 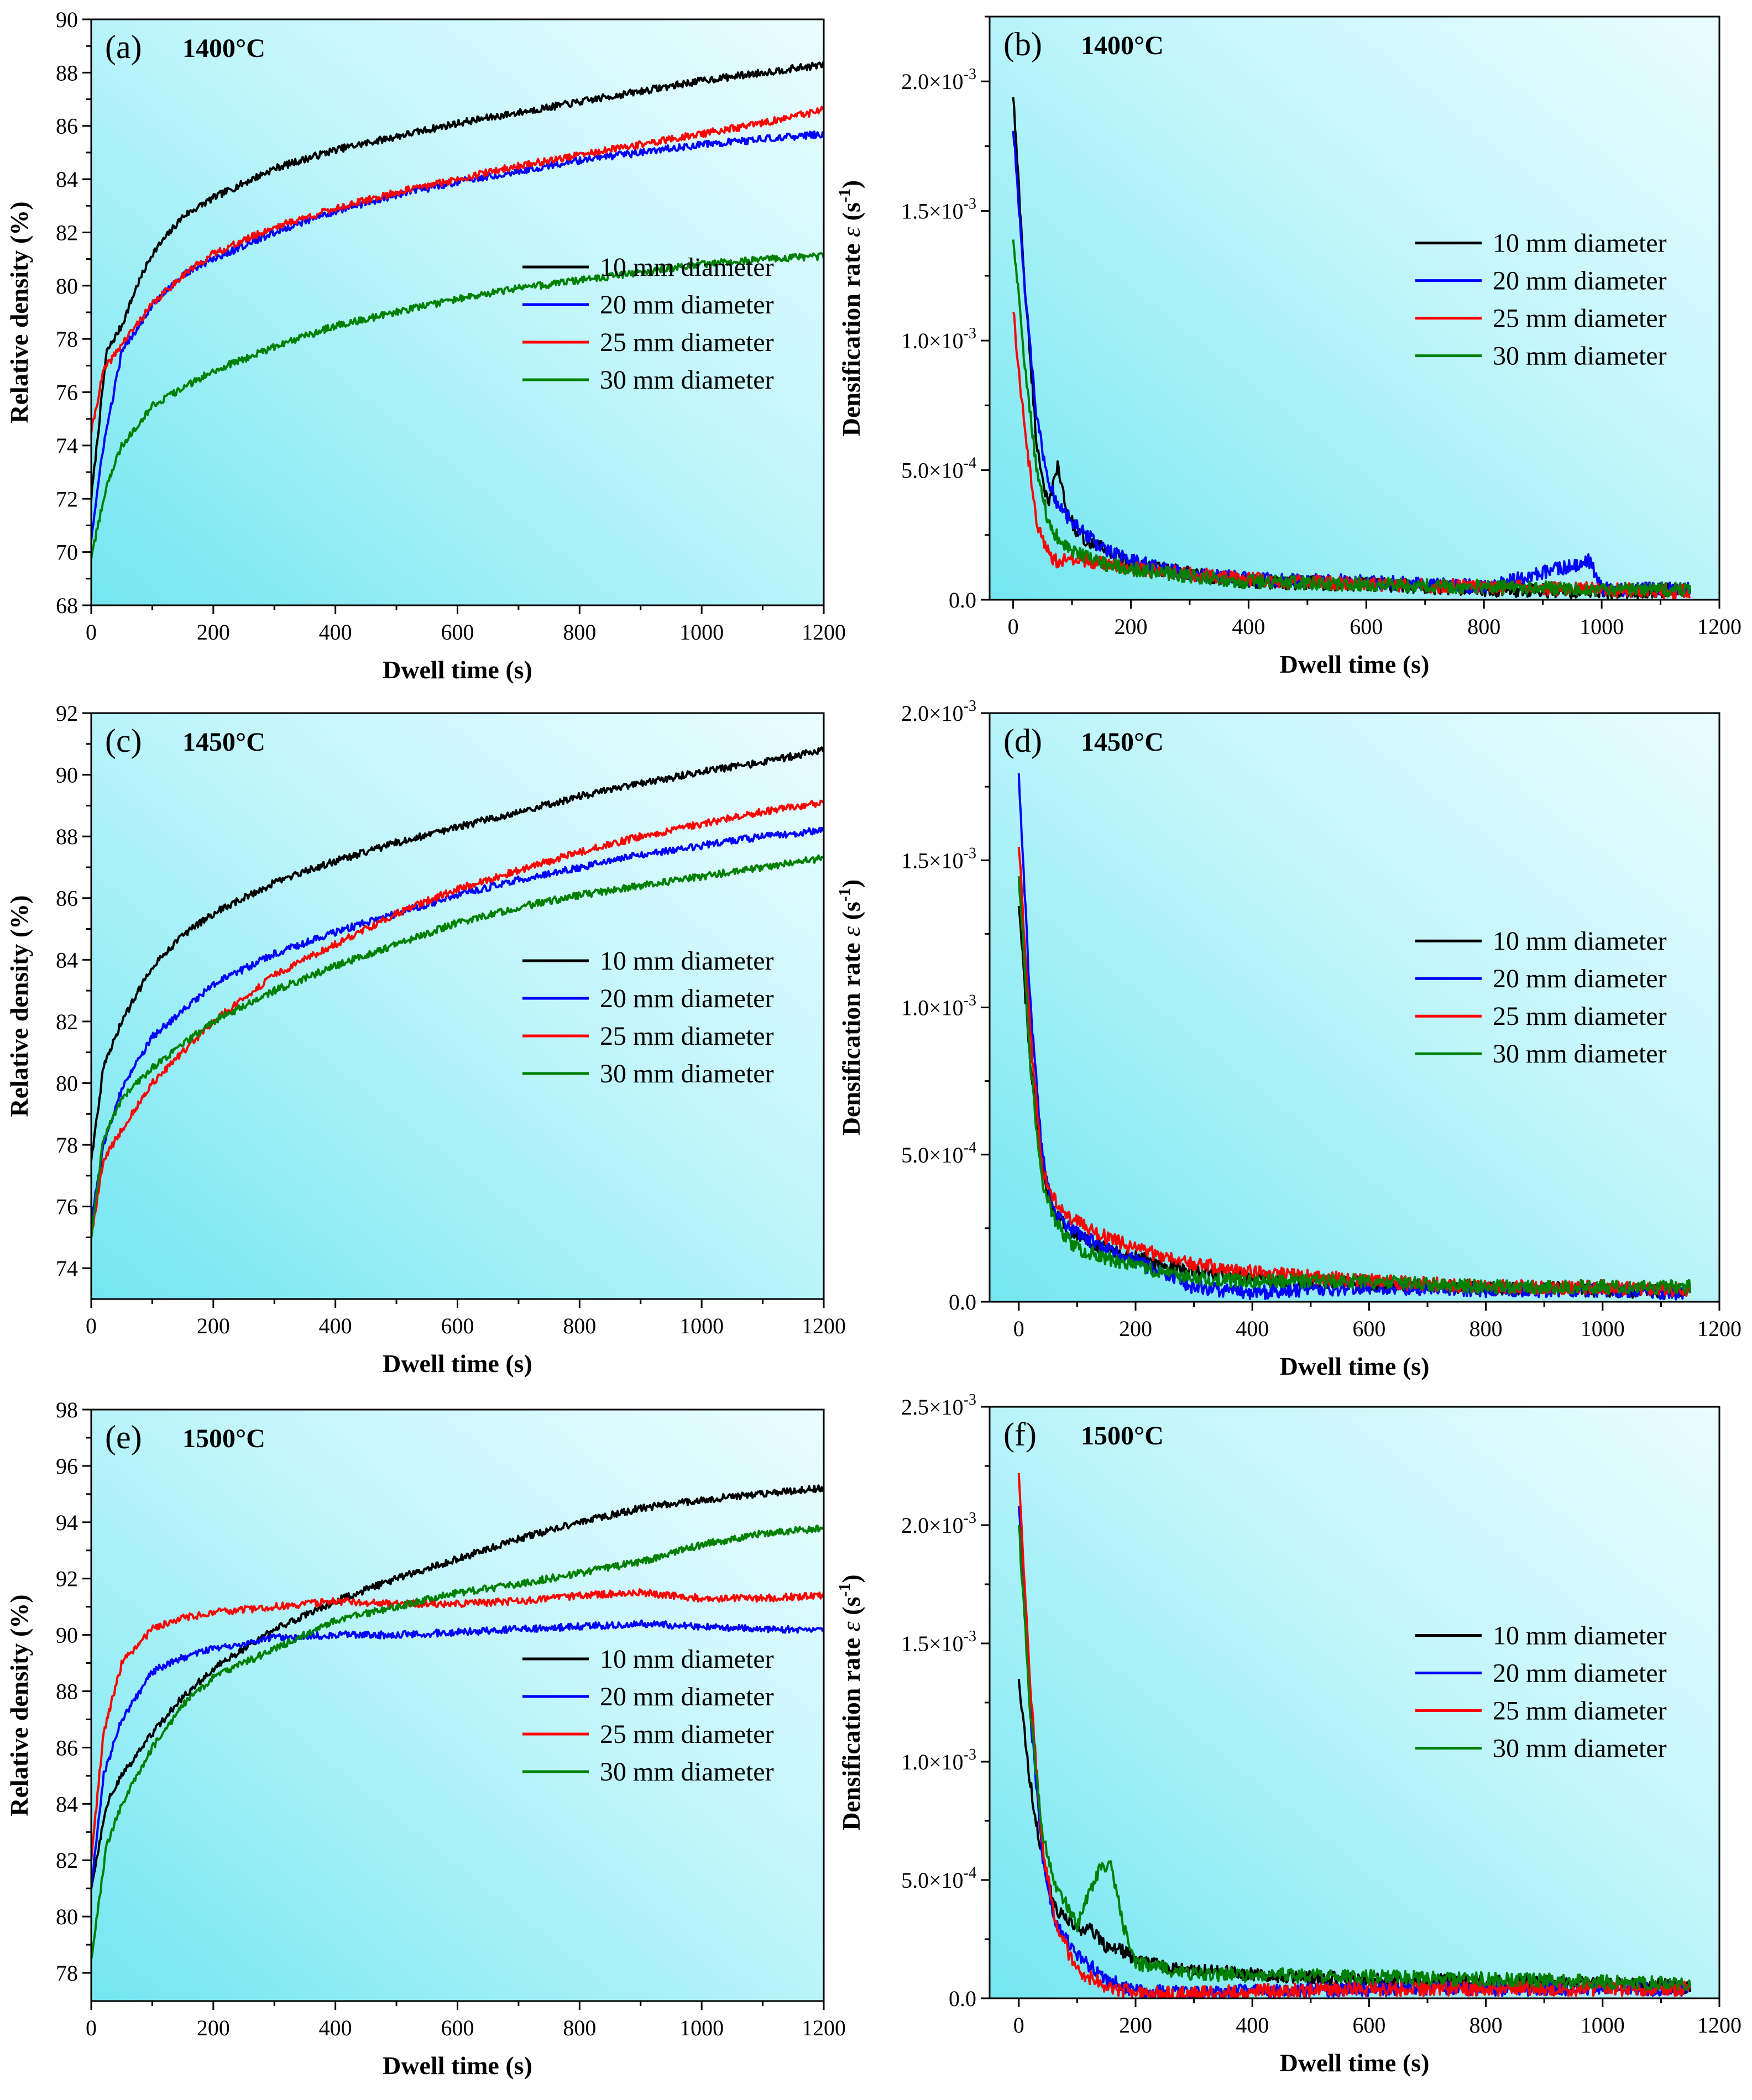 I want to click on y-tick-label: 98, so click(x=67, y=1409).